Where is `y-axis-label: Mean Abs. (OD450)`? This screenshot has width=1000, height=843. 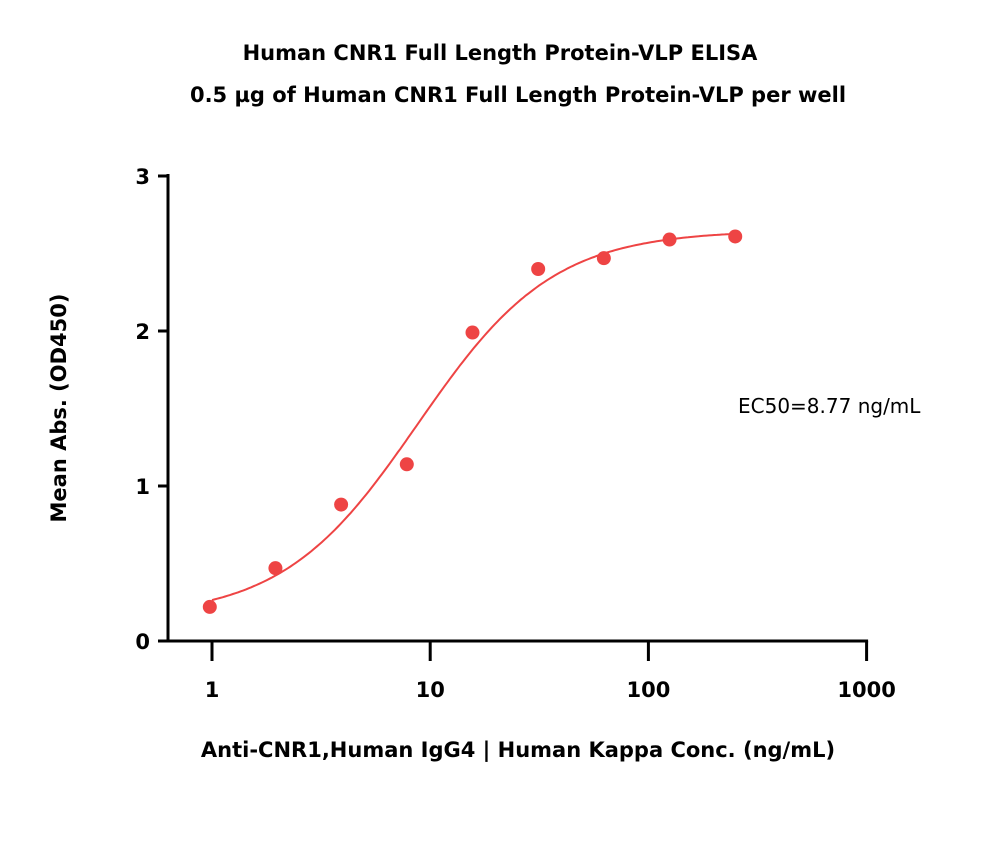 y-axis-label: Mean Abs. (OD450) is located at coordinates (59, 408).